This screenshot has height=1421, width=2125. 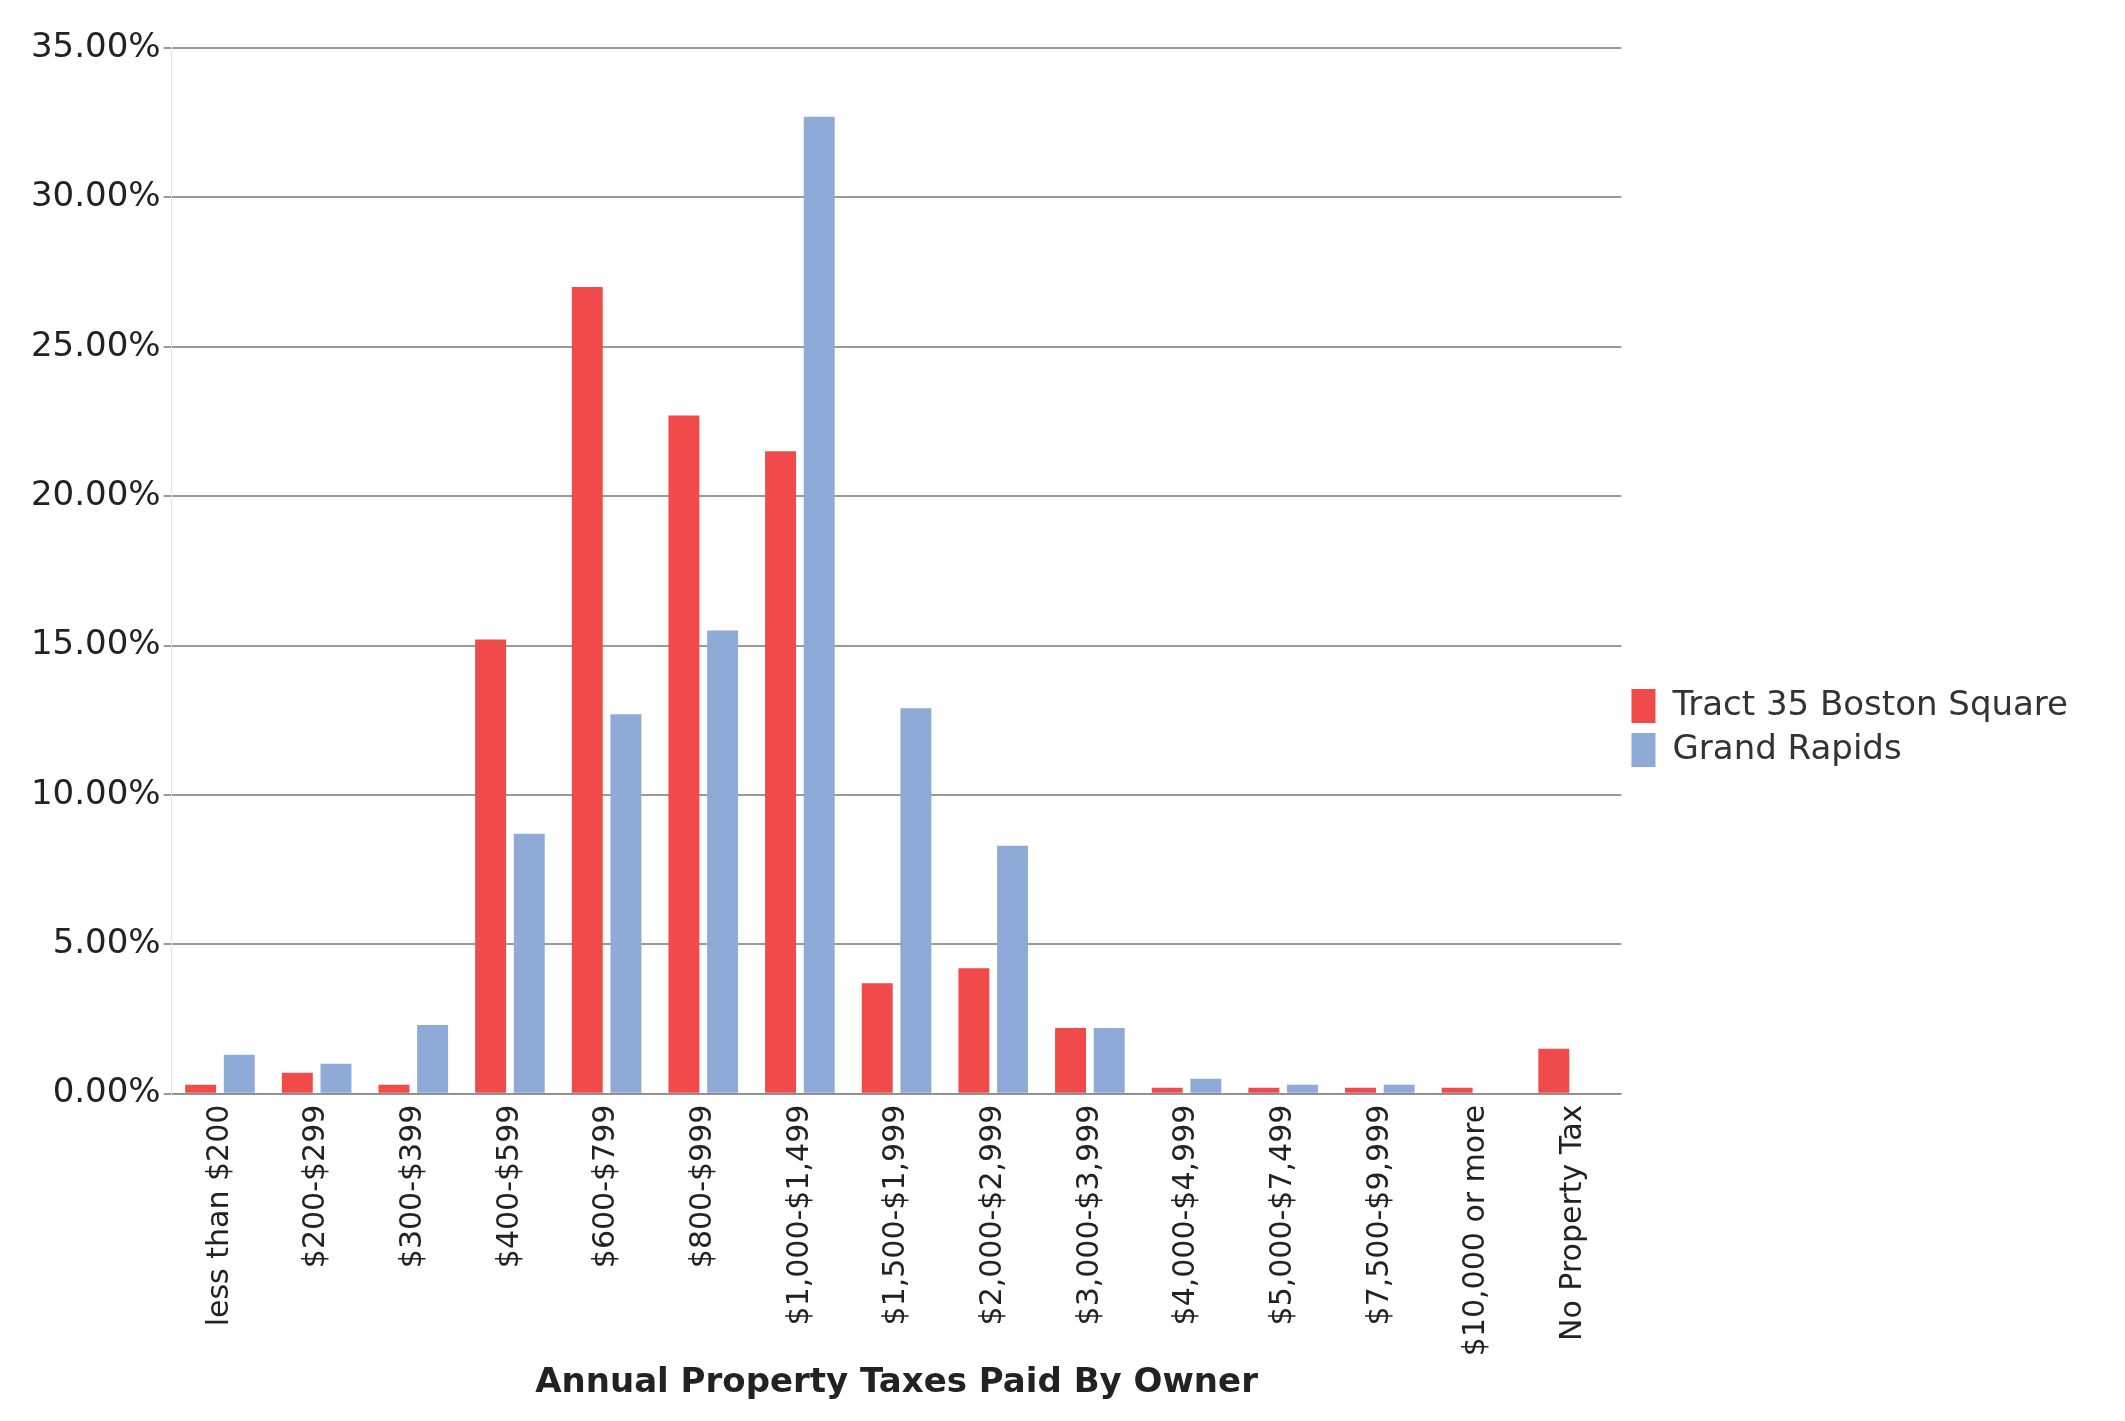 What do you see at coordinates (797, 1215) in the screenshot?
I see `x-tick-label: $1,000-$1,499` at bounding box center [797, 1215].